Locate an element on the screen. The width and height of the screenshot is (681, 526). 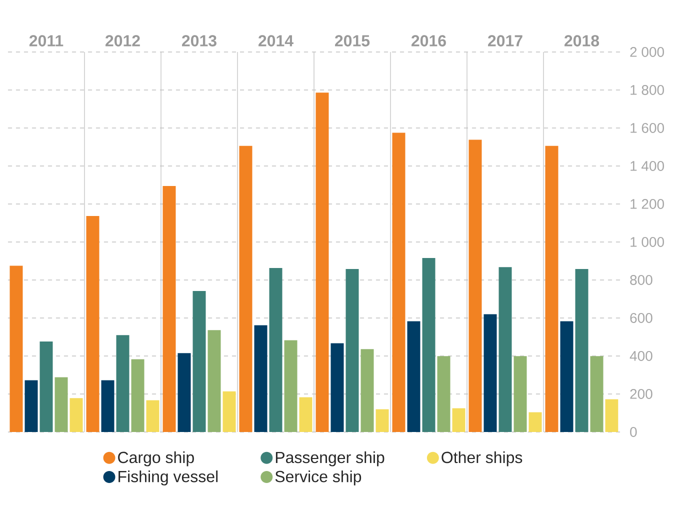
x-tick-label: 2014 is located at coordinates (276, 40).